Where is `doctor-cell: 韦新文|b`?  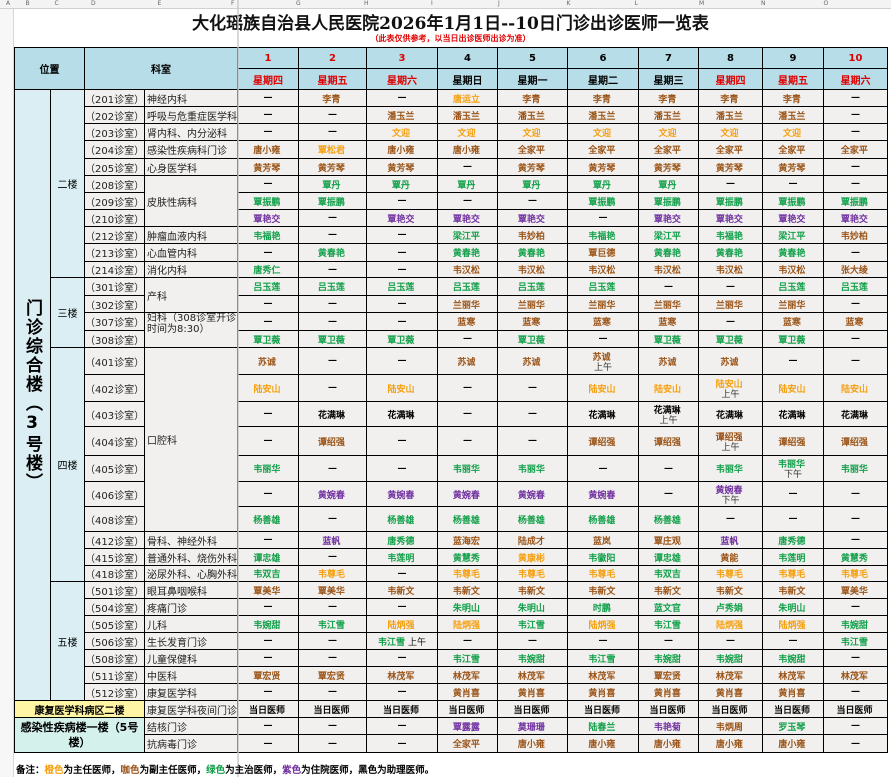 doctor-cell: 韦新文|b is located at coordinates (532, 590).